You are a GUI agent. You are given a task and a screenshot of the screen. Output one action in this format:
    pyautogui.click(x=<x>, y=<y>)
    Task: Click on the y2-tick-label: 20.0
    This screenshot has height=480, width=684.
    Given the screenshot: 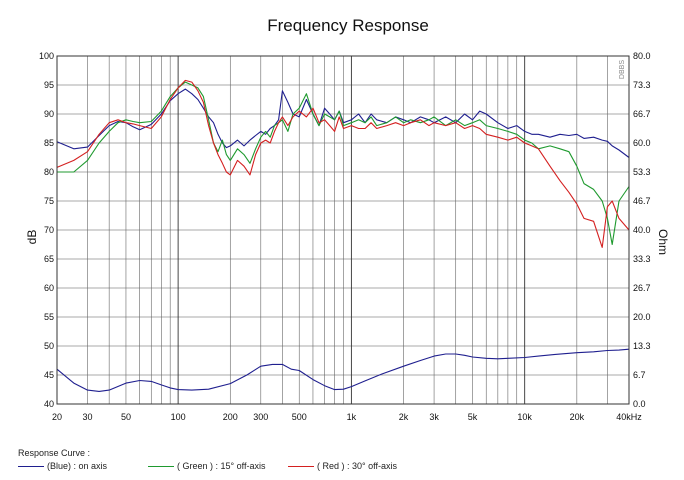 What is the action you would take?
    pyautogui.click(x=642, y=317)
    